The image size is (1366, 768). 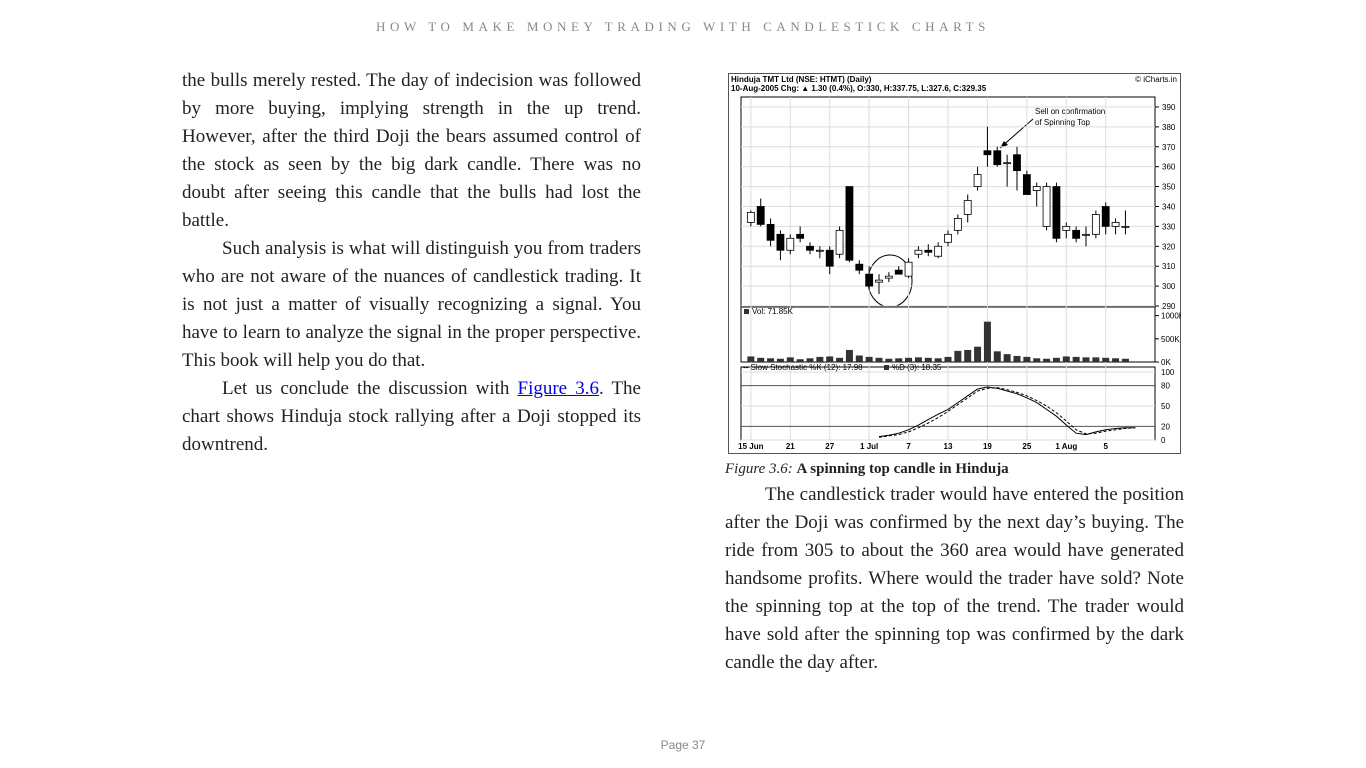 What do you see at coordinates (558, 388) in the screenshot?
I see `figure-link: Figure 3.6` at bounding box center [558, 388].